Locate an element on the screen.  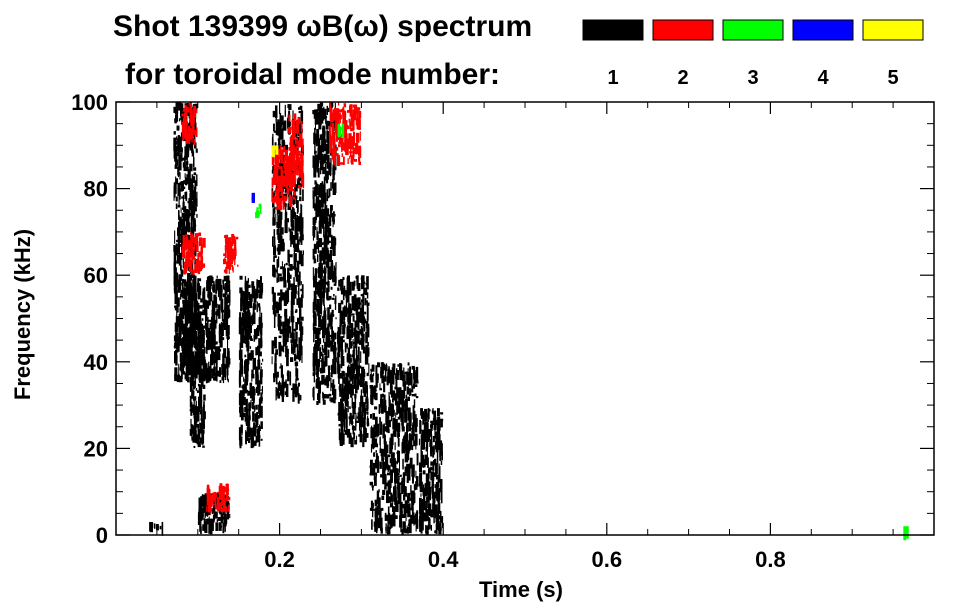
y-tick-label: 20 is located at coordinates (96, 448).